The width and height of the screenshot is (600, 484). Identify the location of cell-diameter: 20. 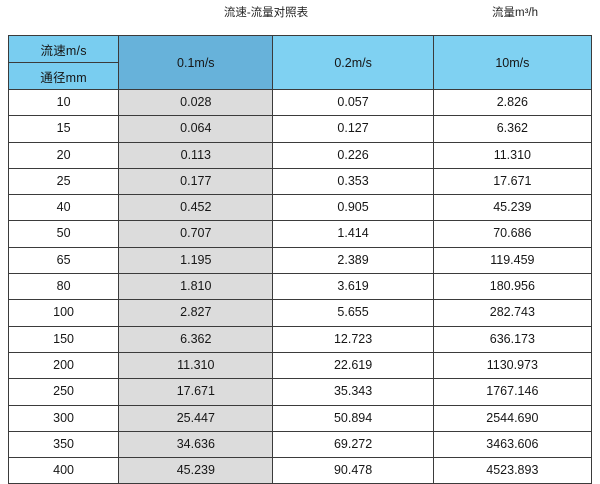
(63, 155).